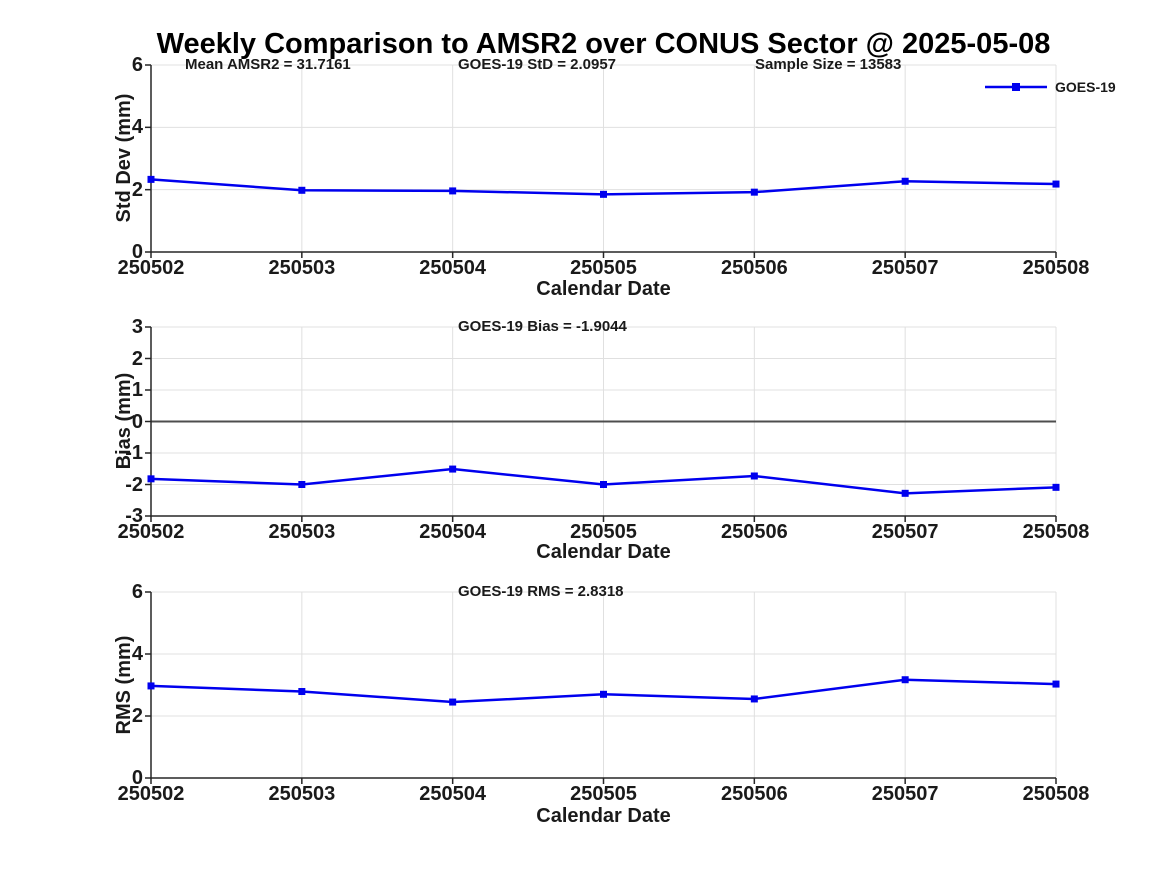 This screenshot has width=1167, height=875. What do you see at coordinates (453, 268) in the screenshot?
I see `std-dev-panel-x-tick-label: 250504` at bounding box center [453, 268].